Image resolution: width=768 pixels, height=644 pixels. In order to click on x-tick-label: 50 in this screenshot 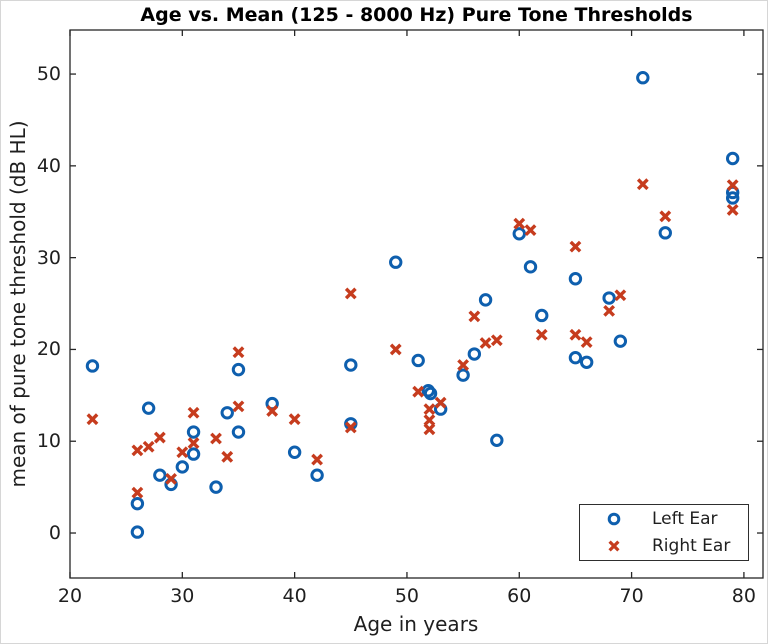, I will do `click(407, 596)`.